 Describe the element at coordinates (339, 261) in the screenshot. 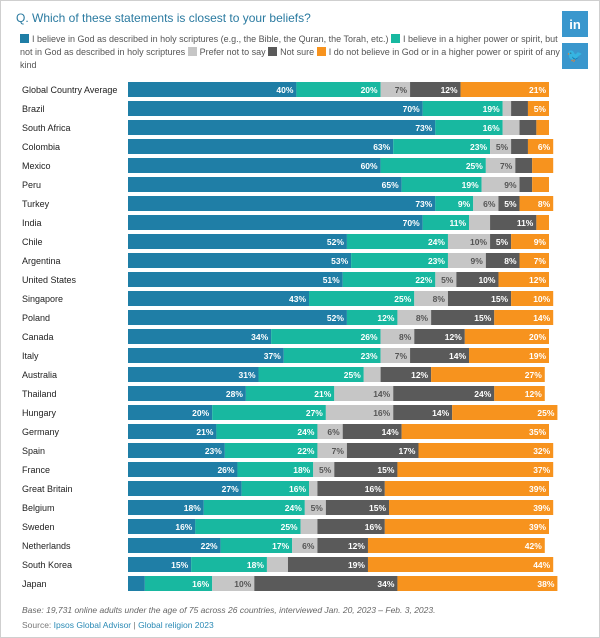

I see `data-label: 53%` at that location.